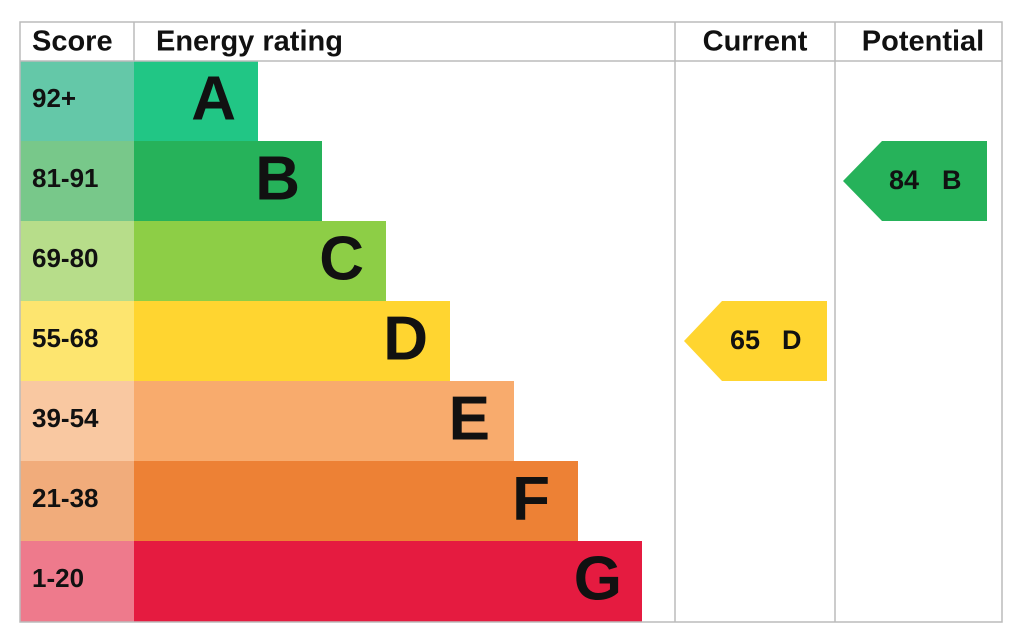 This screenshot has height=638, width=1022. I want to click on band-d: 55-68 D, so click(235, 341).